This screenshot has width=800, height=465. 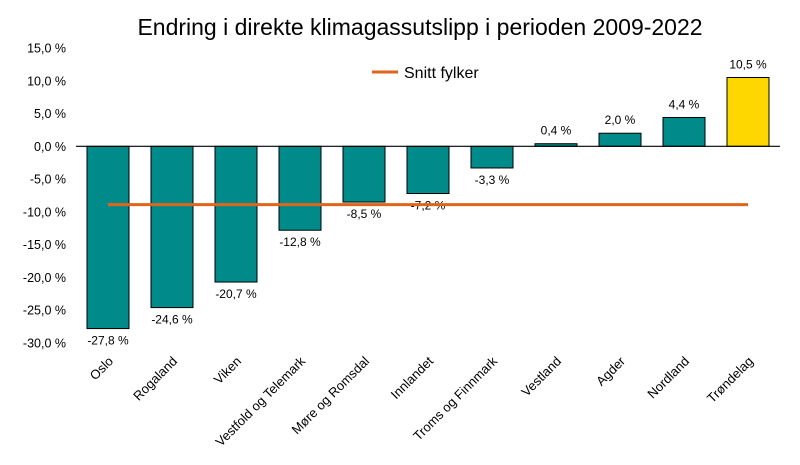 What do you see at coordinates (441, 73) in the screenshot?
I see `legend-label-average: Snitt fylker` at bounding box center [441, 73].